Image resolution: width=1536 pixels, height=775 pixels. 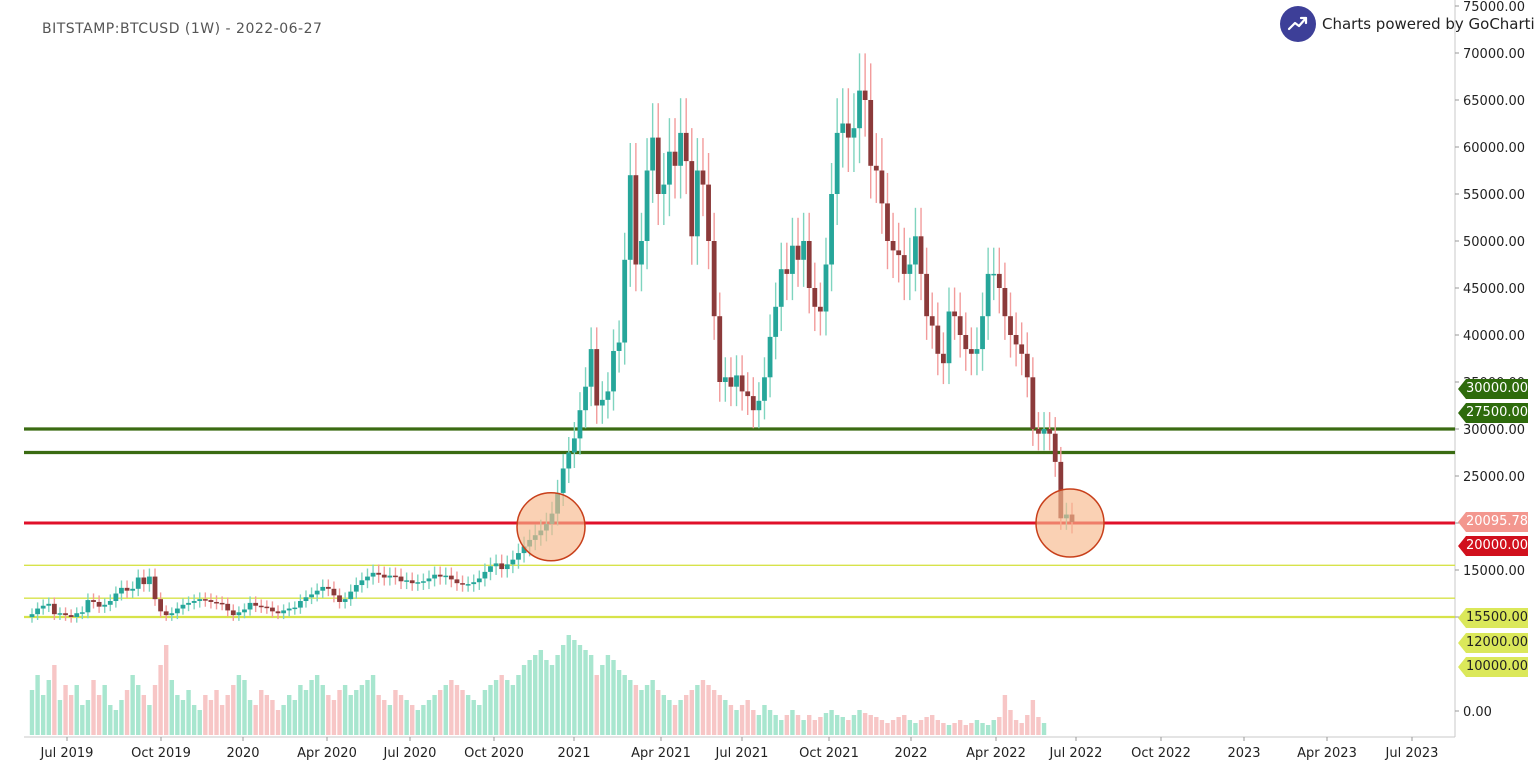 What do you see at coordinates (1494, 54) in the screenshot?
I see `y-tick-label: 70000.00` at bounding box center [1494, 54].